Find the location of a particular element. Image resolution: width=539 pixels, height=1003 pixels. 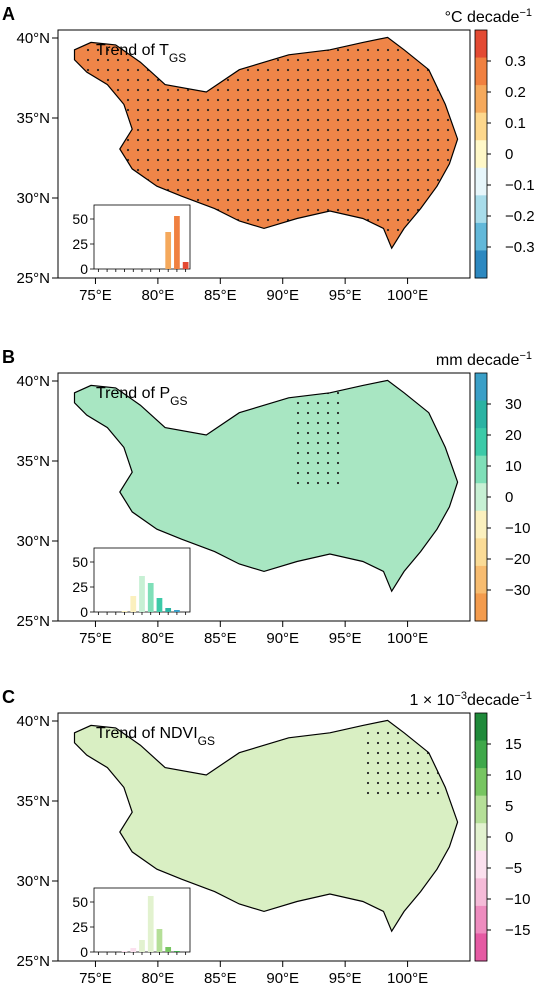

y-tick-label: 30°N is located at coordinates (33, 198).